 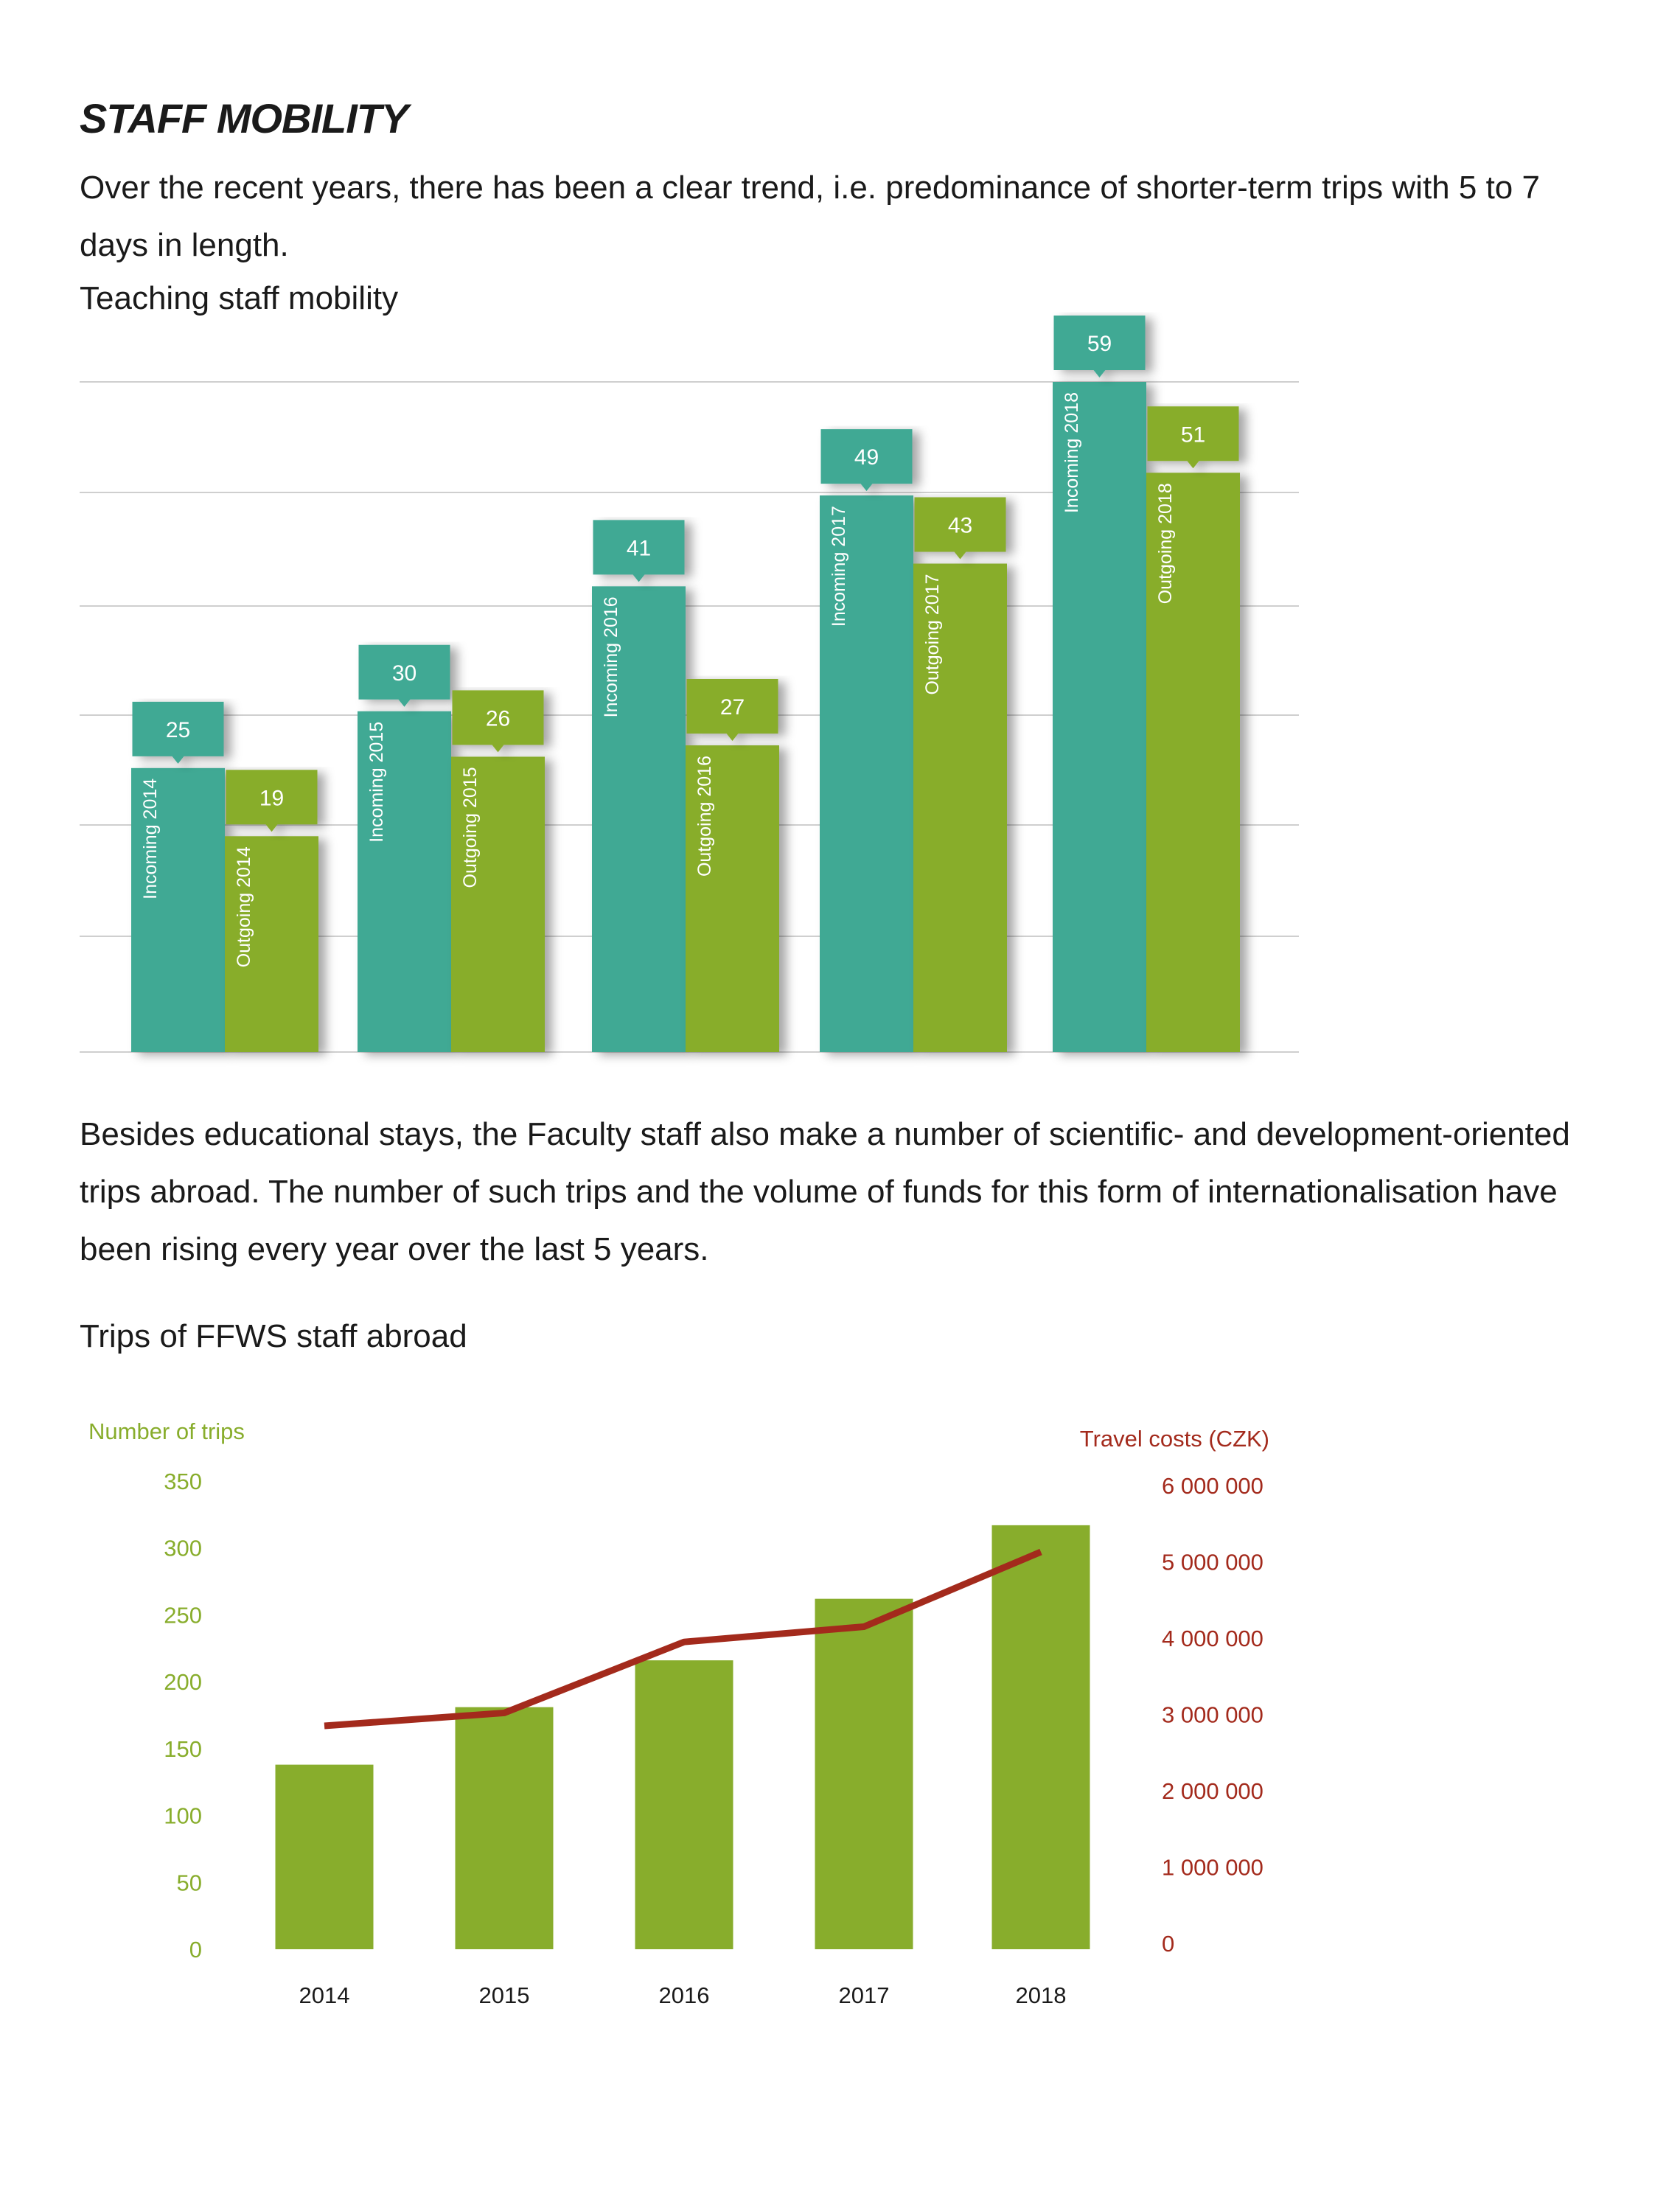 What do you see at coordinates (183, 1615) in the screenshot?
I see `left-tick-label: 250` at bounding box center [183, 1615].